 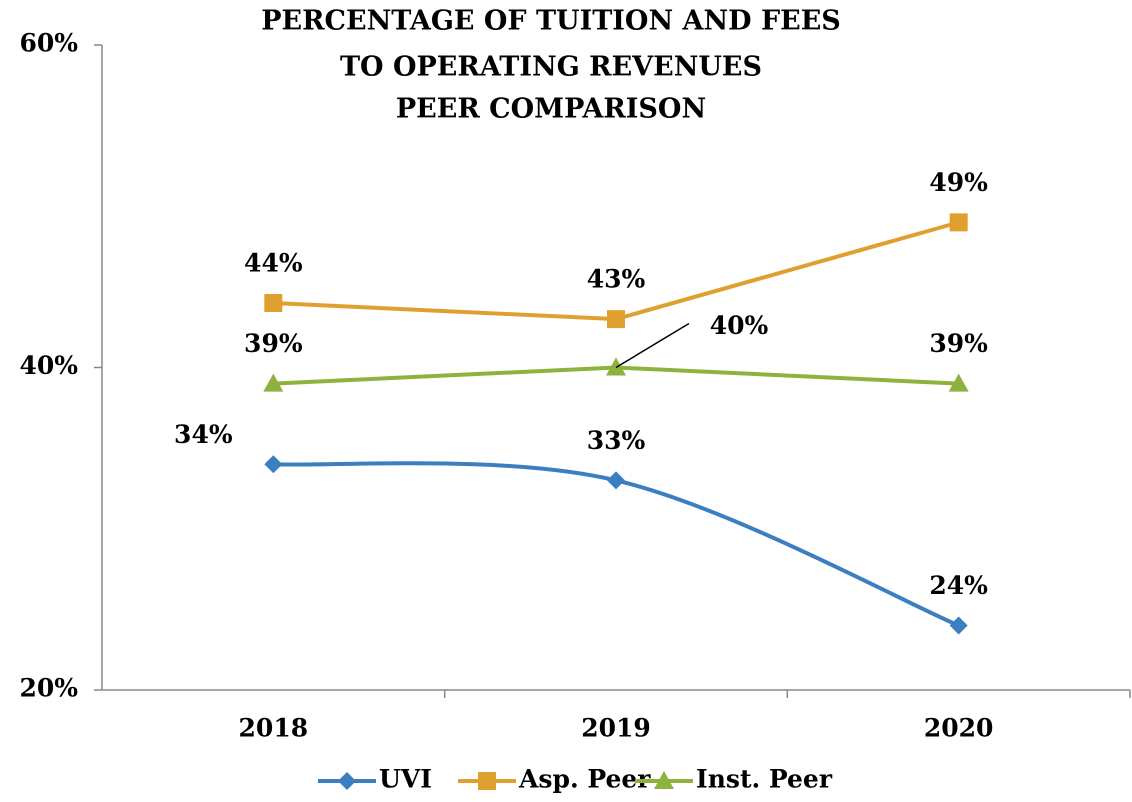 What do you see at coordinates (273, 263) in the screenshot?
I see `data-label: 44%` at bounding box center [273, 263].